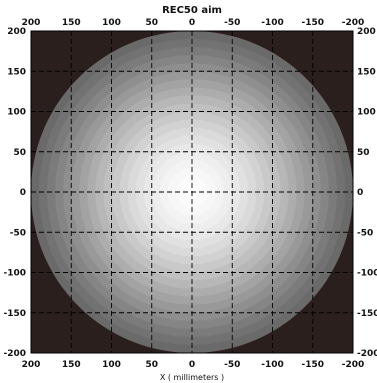 Image resolution: width=377 pixels, height=383 pixels. I want to click on x-tick-label-top: -50, so click(232, 23).